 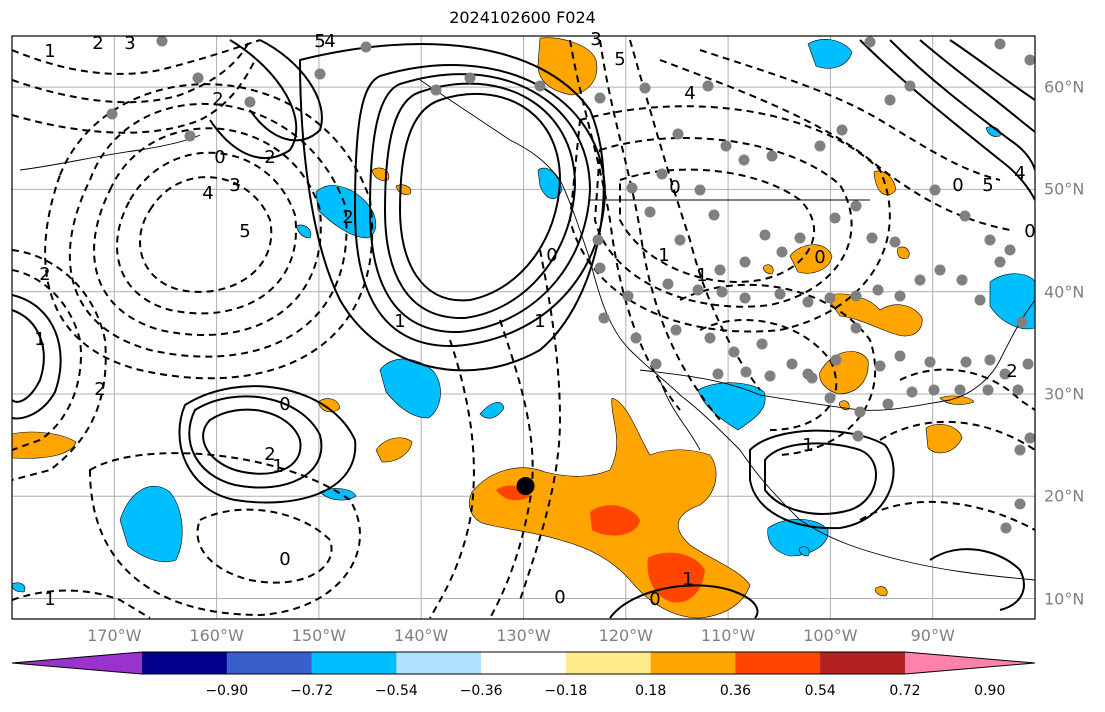 What do you see at coordinates (731, 406) in the screenshot?
I see `negative-fill-mexico` at bounding box center [731, 406].